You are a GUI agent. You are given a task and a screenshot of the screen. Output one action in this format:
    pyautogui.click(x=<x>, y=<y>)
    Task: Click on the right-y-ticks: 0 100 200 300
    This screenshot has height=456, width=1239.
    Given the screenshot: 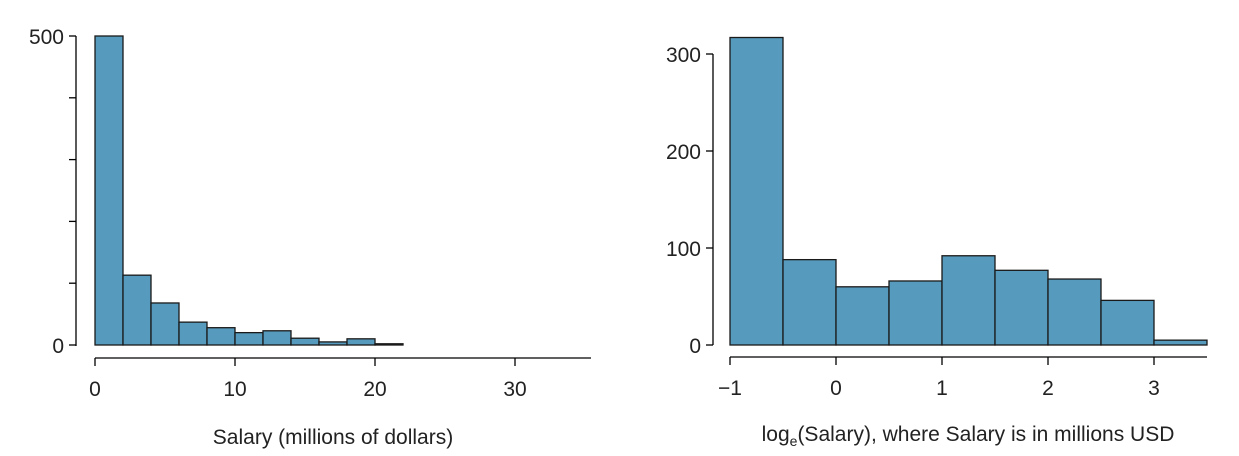 What is the action you would take?
    pyautogui.click(x=689, y=201)
    